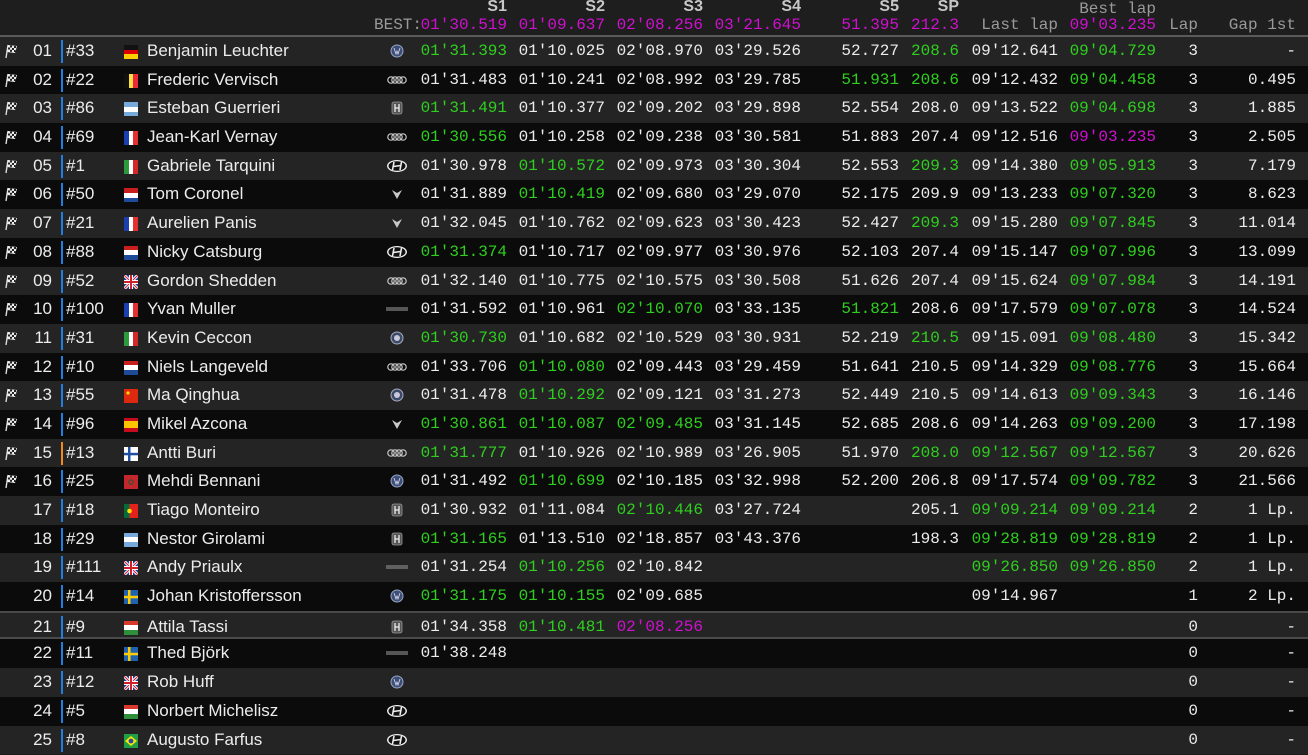 Image resolution: width=1308 pixels, height=755 pixels. I want to click on last-time: 09'12.516, so click(1014, 137).